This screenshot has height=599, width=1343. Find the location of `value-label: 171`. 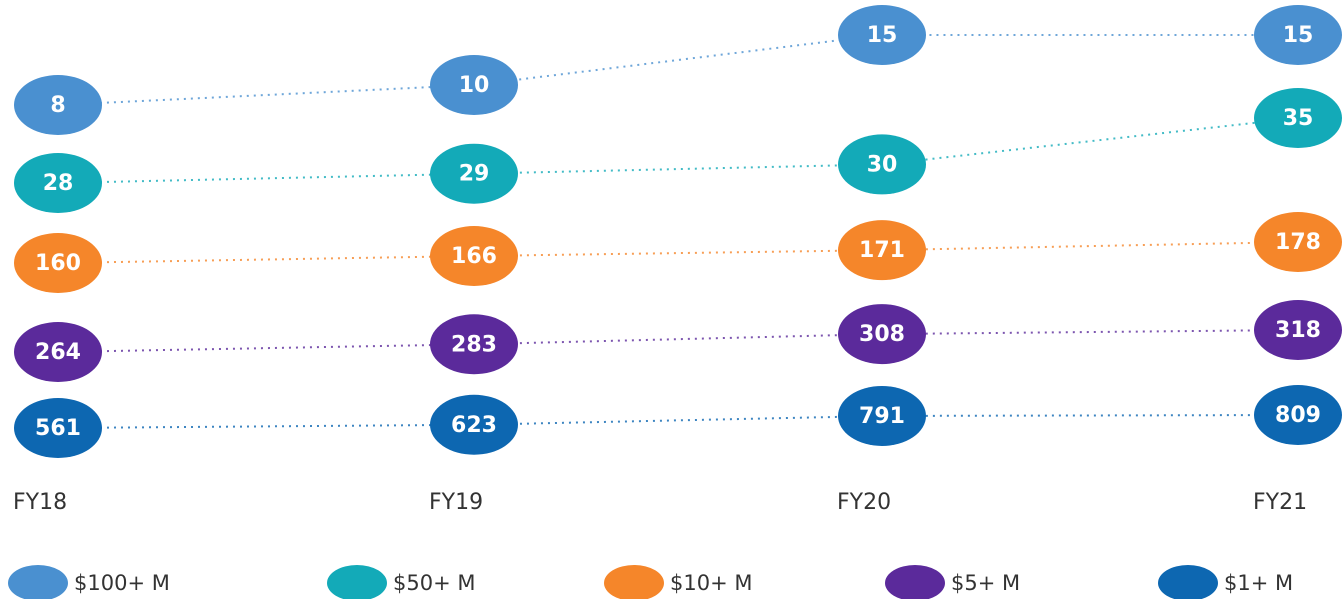

value-label: 171 is located at coordinates (882, 250).